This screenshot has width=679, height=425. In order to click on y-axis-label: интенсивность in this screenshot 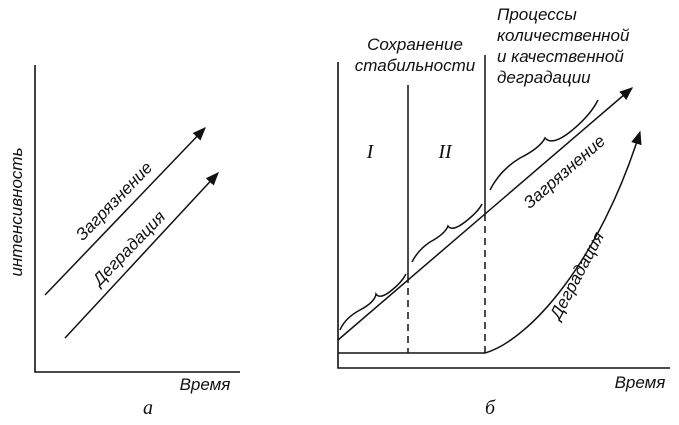, I will do `click(16, 211)`.